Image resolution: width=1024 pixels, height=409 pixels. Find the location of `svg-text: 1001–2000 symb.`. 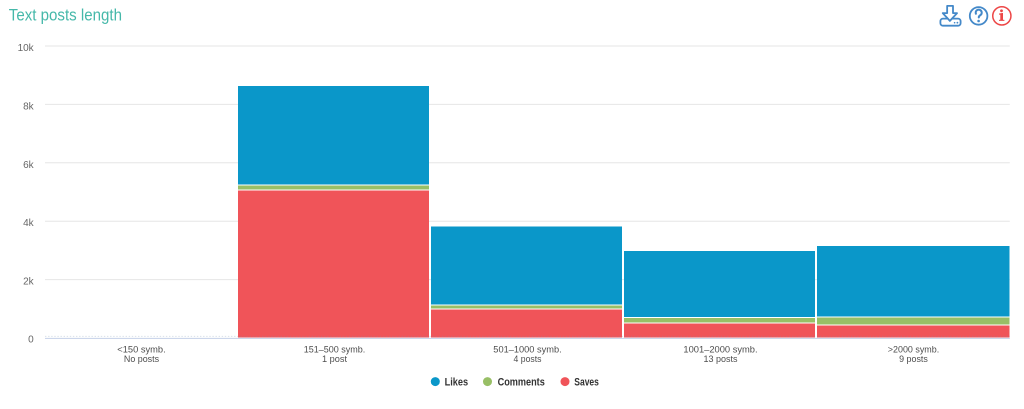

svg-text: 1001–2000 symb. is located at coordinates (720, 349).